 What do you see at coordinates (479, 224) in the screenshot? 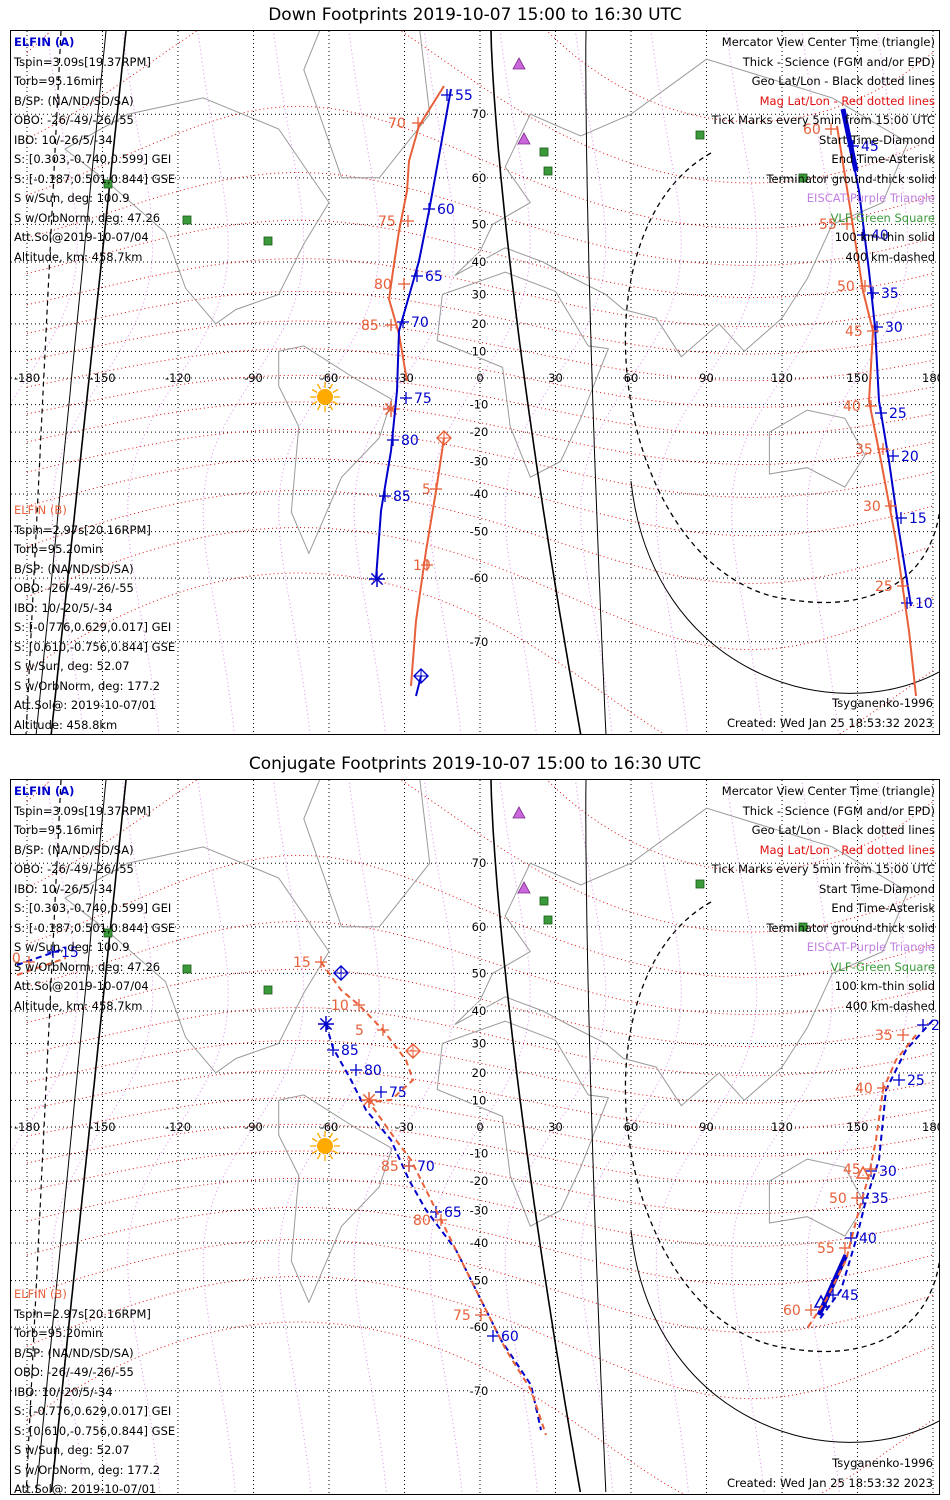
I see `latitude-label: 50` at bounding box center [479, 224].